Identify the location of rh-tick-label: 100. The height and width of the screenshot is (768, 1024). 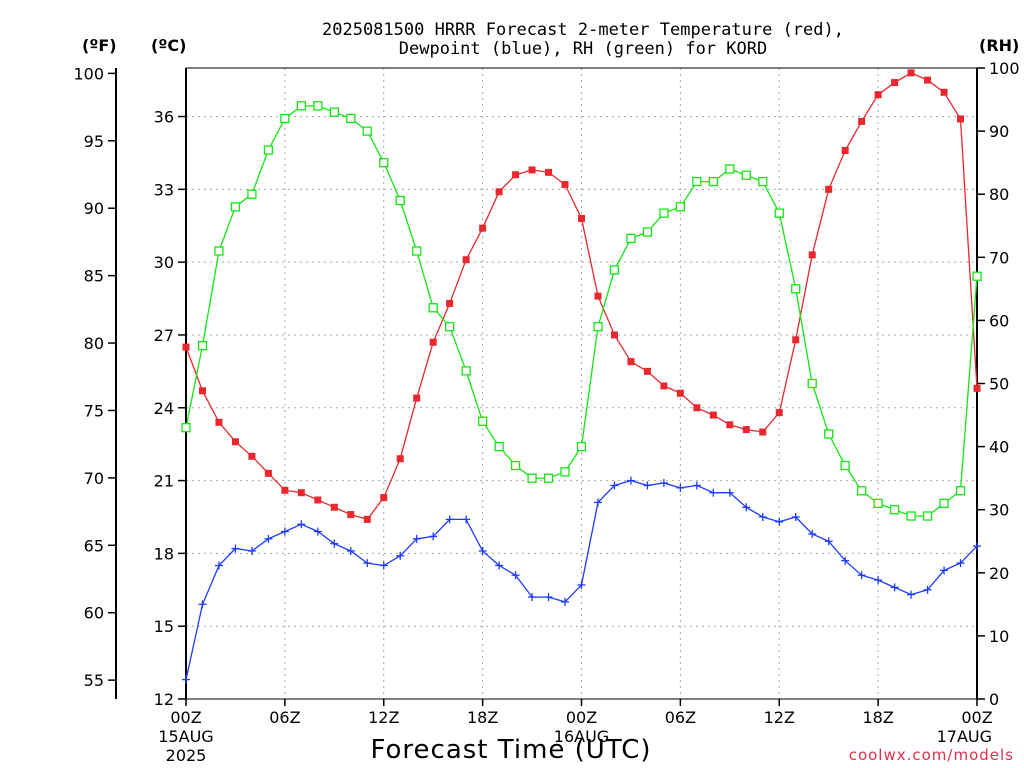
(1004, 68).